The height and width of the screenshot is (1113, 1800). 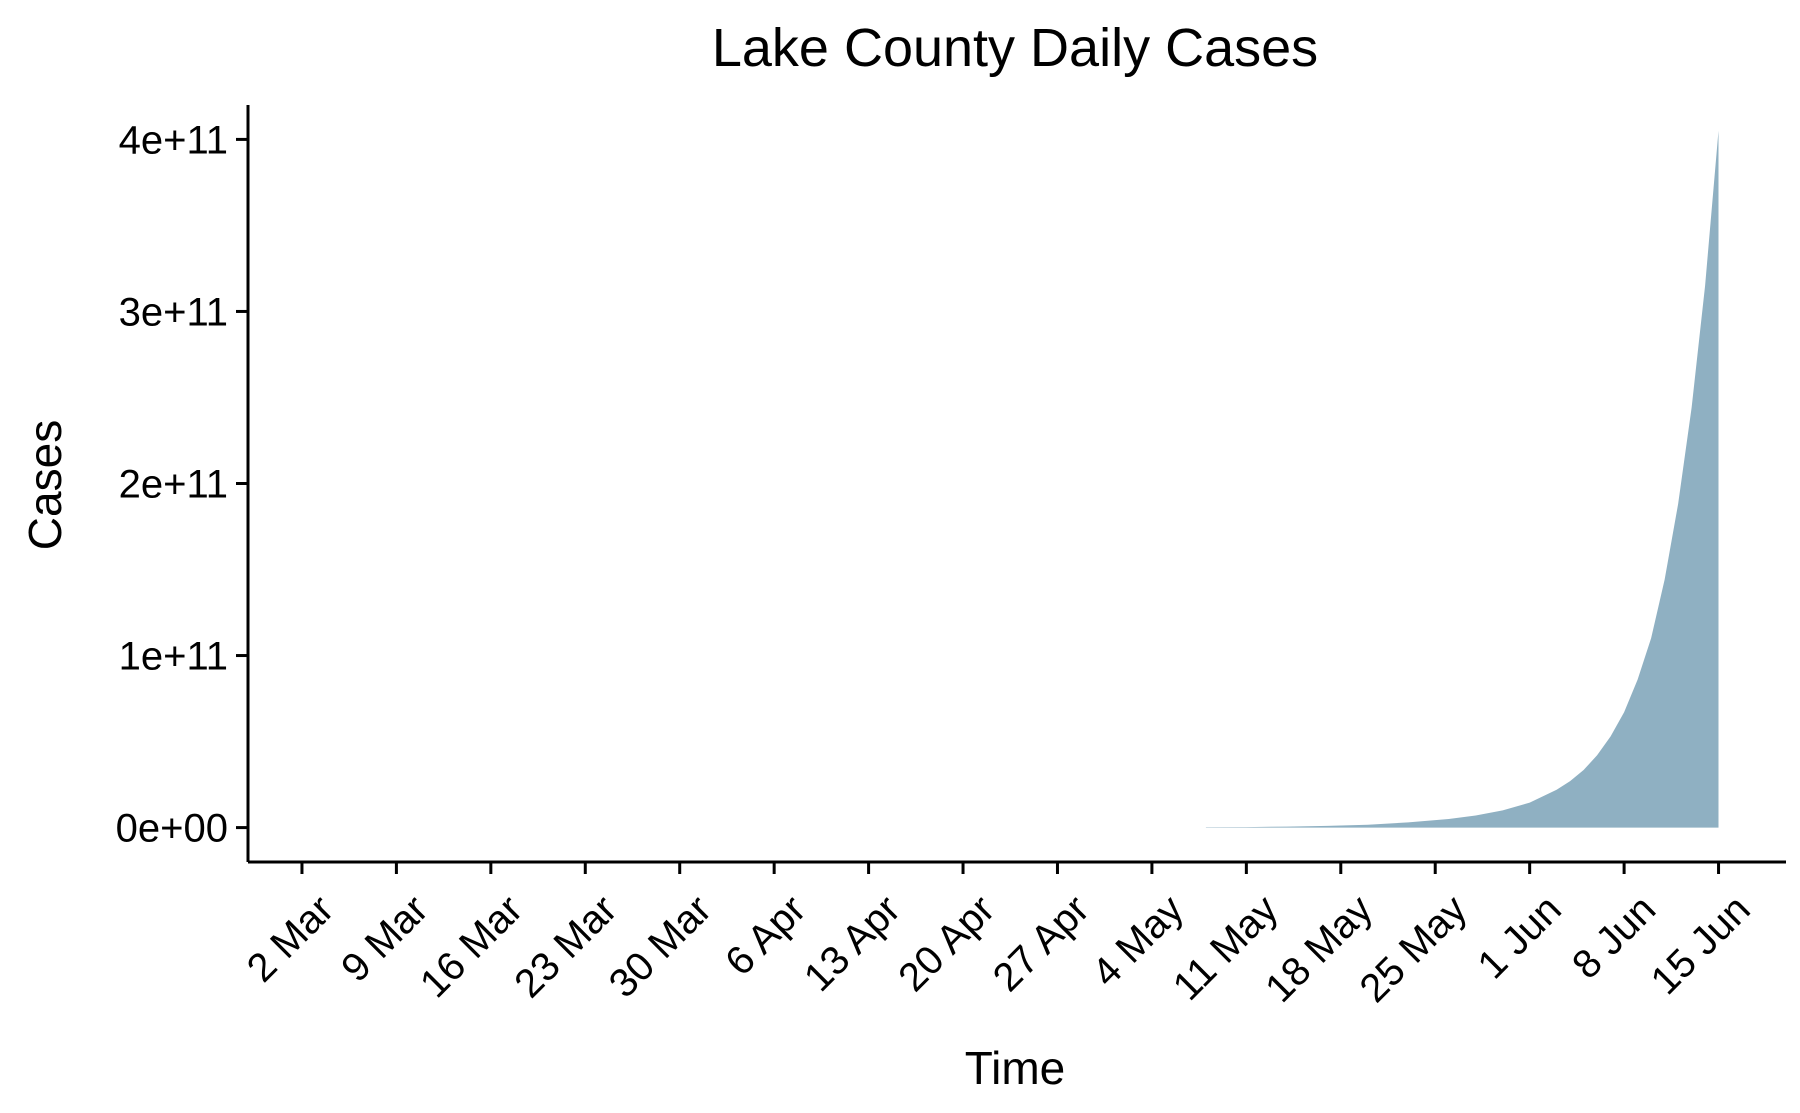 I want to click on x-tick-label: 1 Jun, so click(x=1520, y=937).